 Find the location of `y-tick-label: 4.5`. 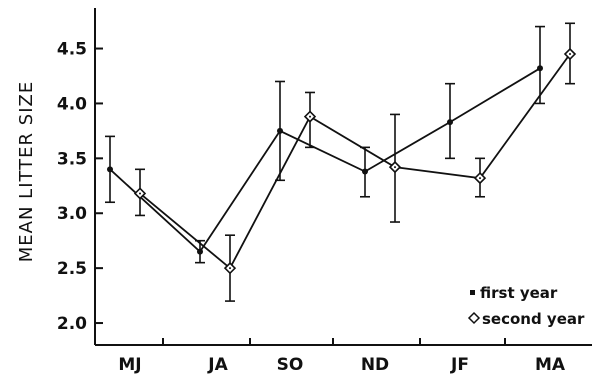

y-tick-label: 4.5 is located at coordinates (72, 50).